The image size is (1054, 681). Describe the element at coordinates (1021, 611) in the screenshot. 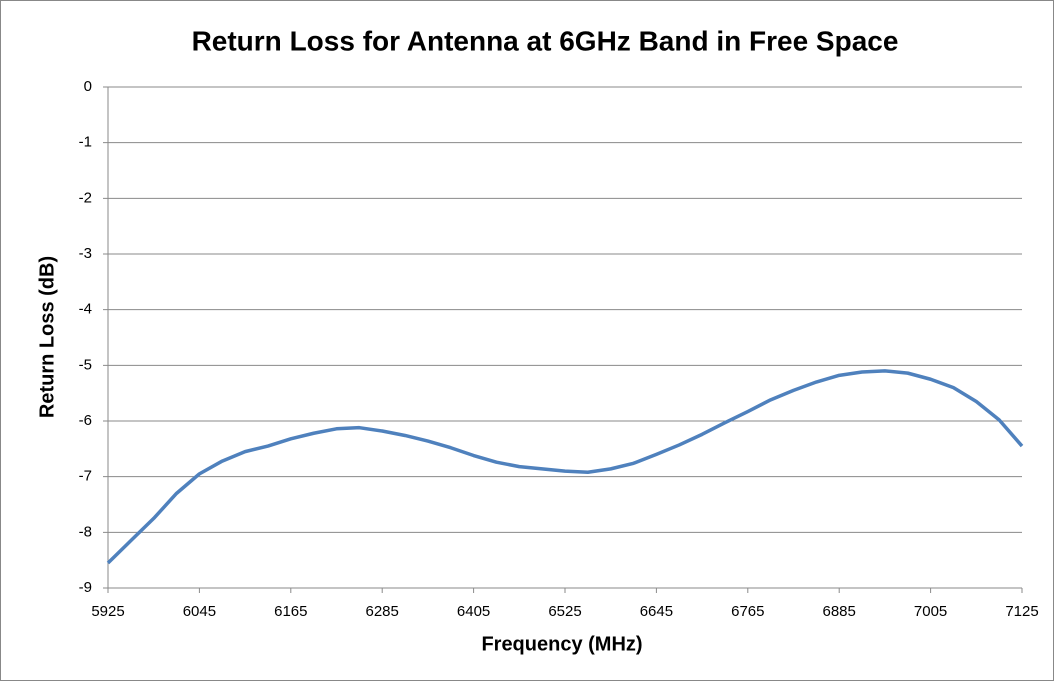

I see `x-tick-label: 7125` at that location.